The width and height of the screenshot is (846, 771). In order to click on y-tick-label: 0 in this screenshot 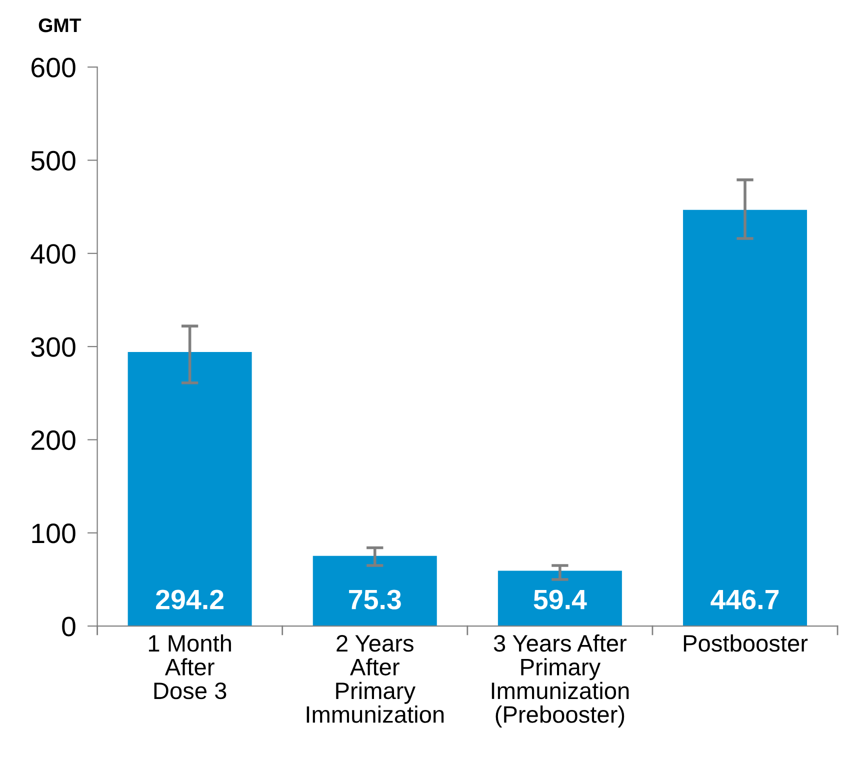, I will do `click(69, 626)`.